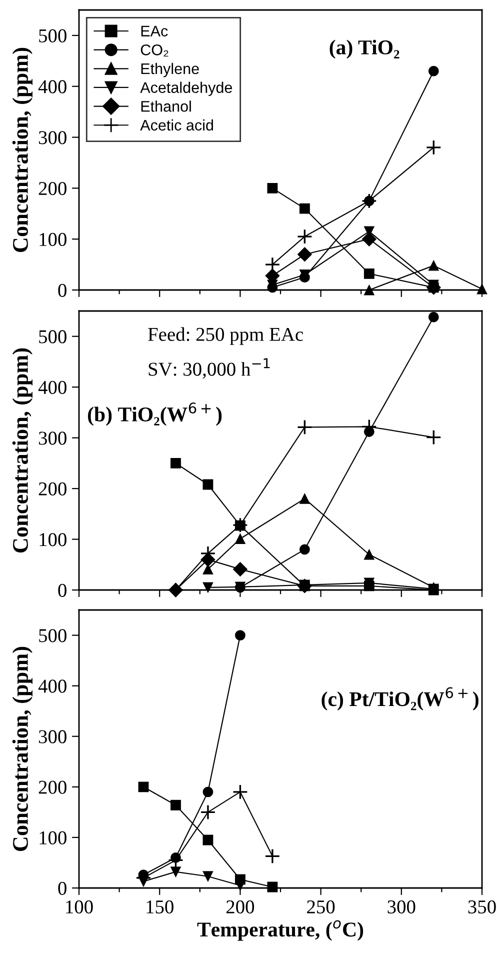 The image size is (497, 956). What do you see at coordinates (170, 70) in the screenshot?
I see `legend-label: Ethylene` at bounding box center [170, 70].